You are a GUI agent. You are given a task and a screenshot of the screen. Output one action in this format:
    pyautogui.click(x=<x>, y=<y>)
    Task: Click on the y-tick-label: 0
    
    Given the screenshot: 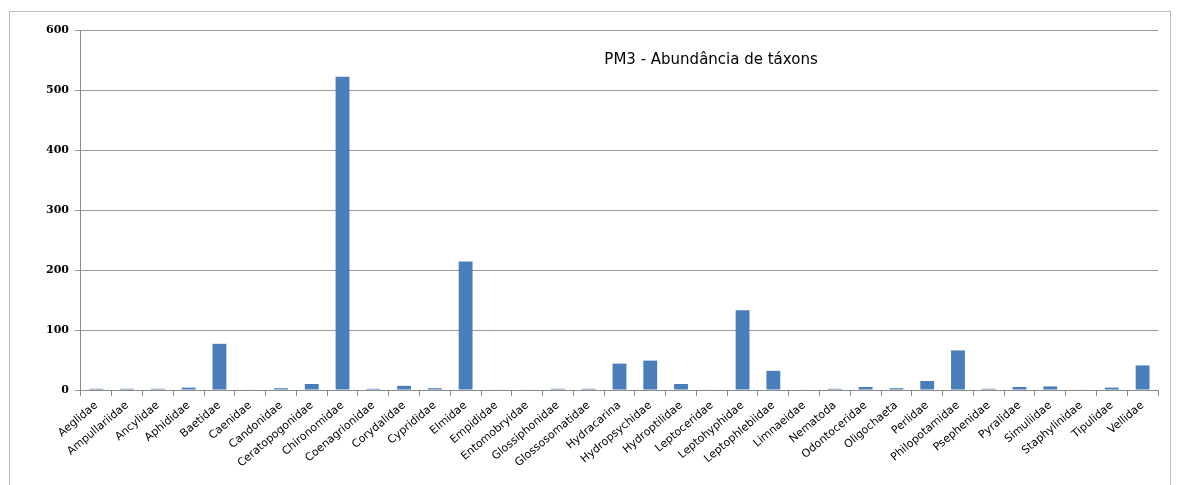 What is the action you would take?
    pyautogui.click(x=65, y=389)
    